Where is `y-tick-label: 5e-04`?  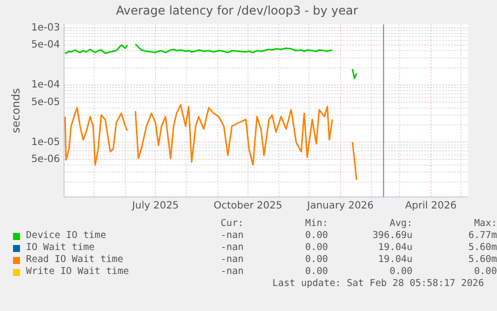
y-tick-label: 5e-04 is located at coordinates (45, 45).